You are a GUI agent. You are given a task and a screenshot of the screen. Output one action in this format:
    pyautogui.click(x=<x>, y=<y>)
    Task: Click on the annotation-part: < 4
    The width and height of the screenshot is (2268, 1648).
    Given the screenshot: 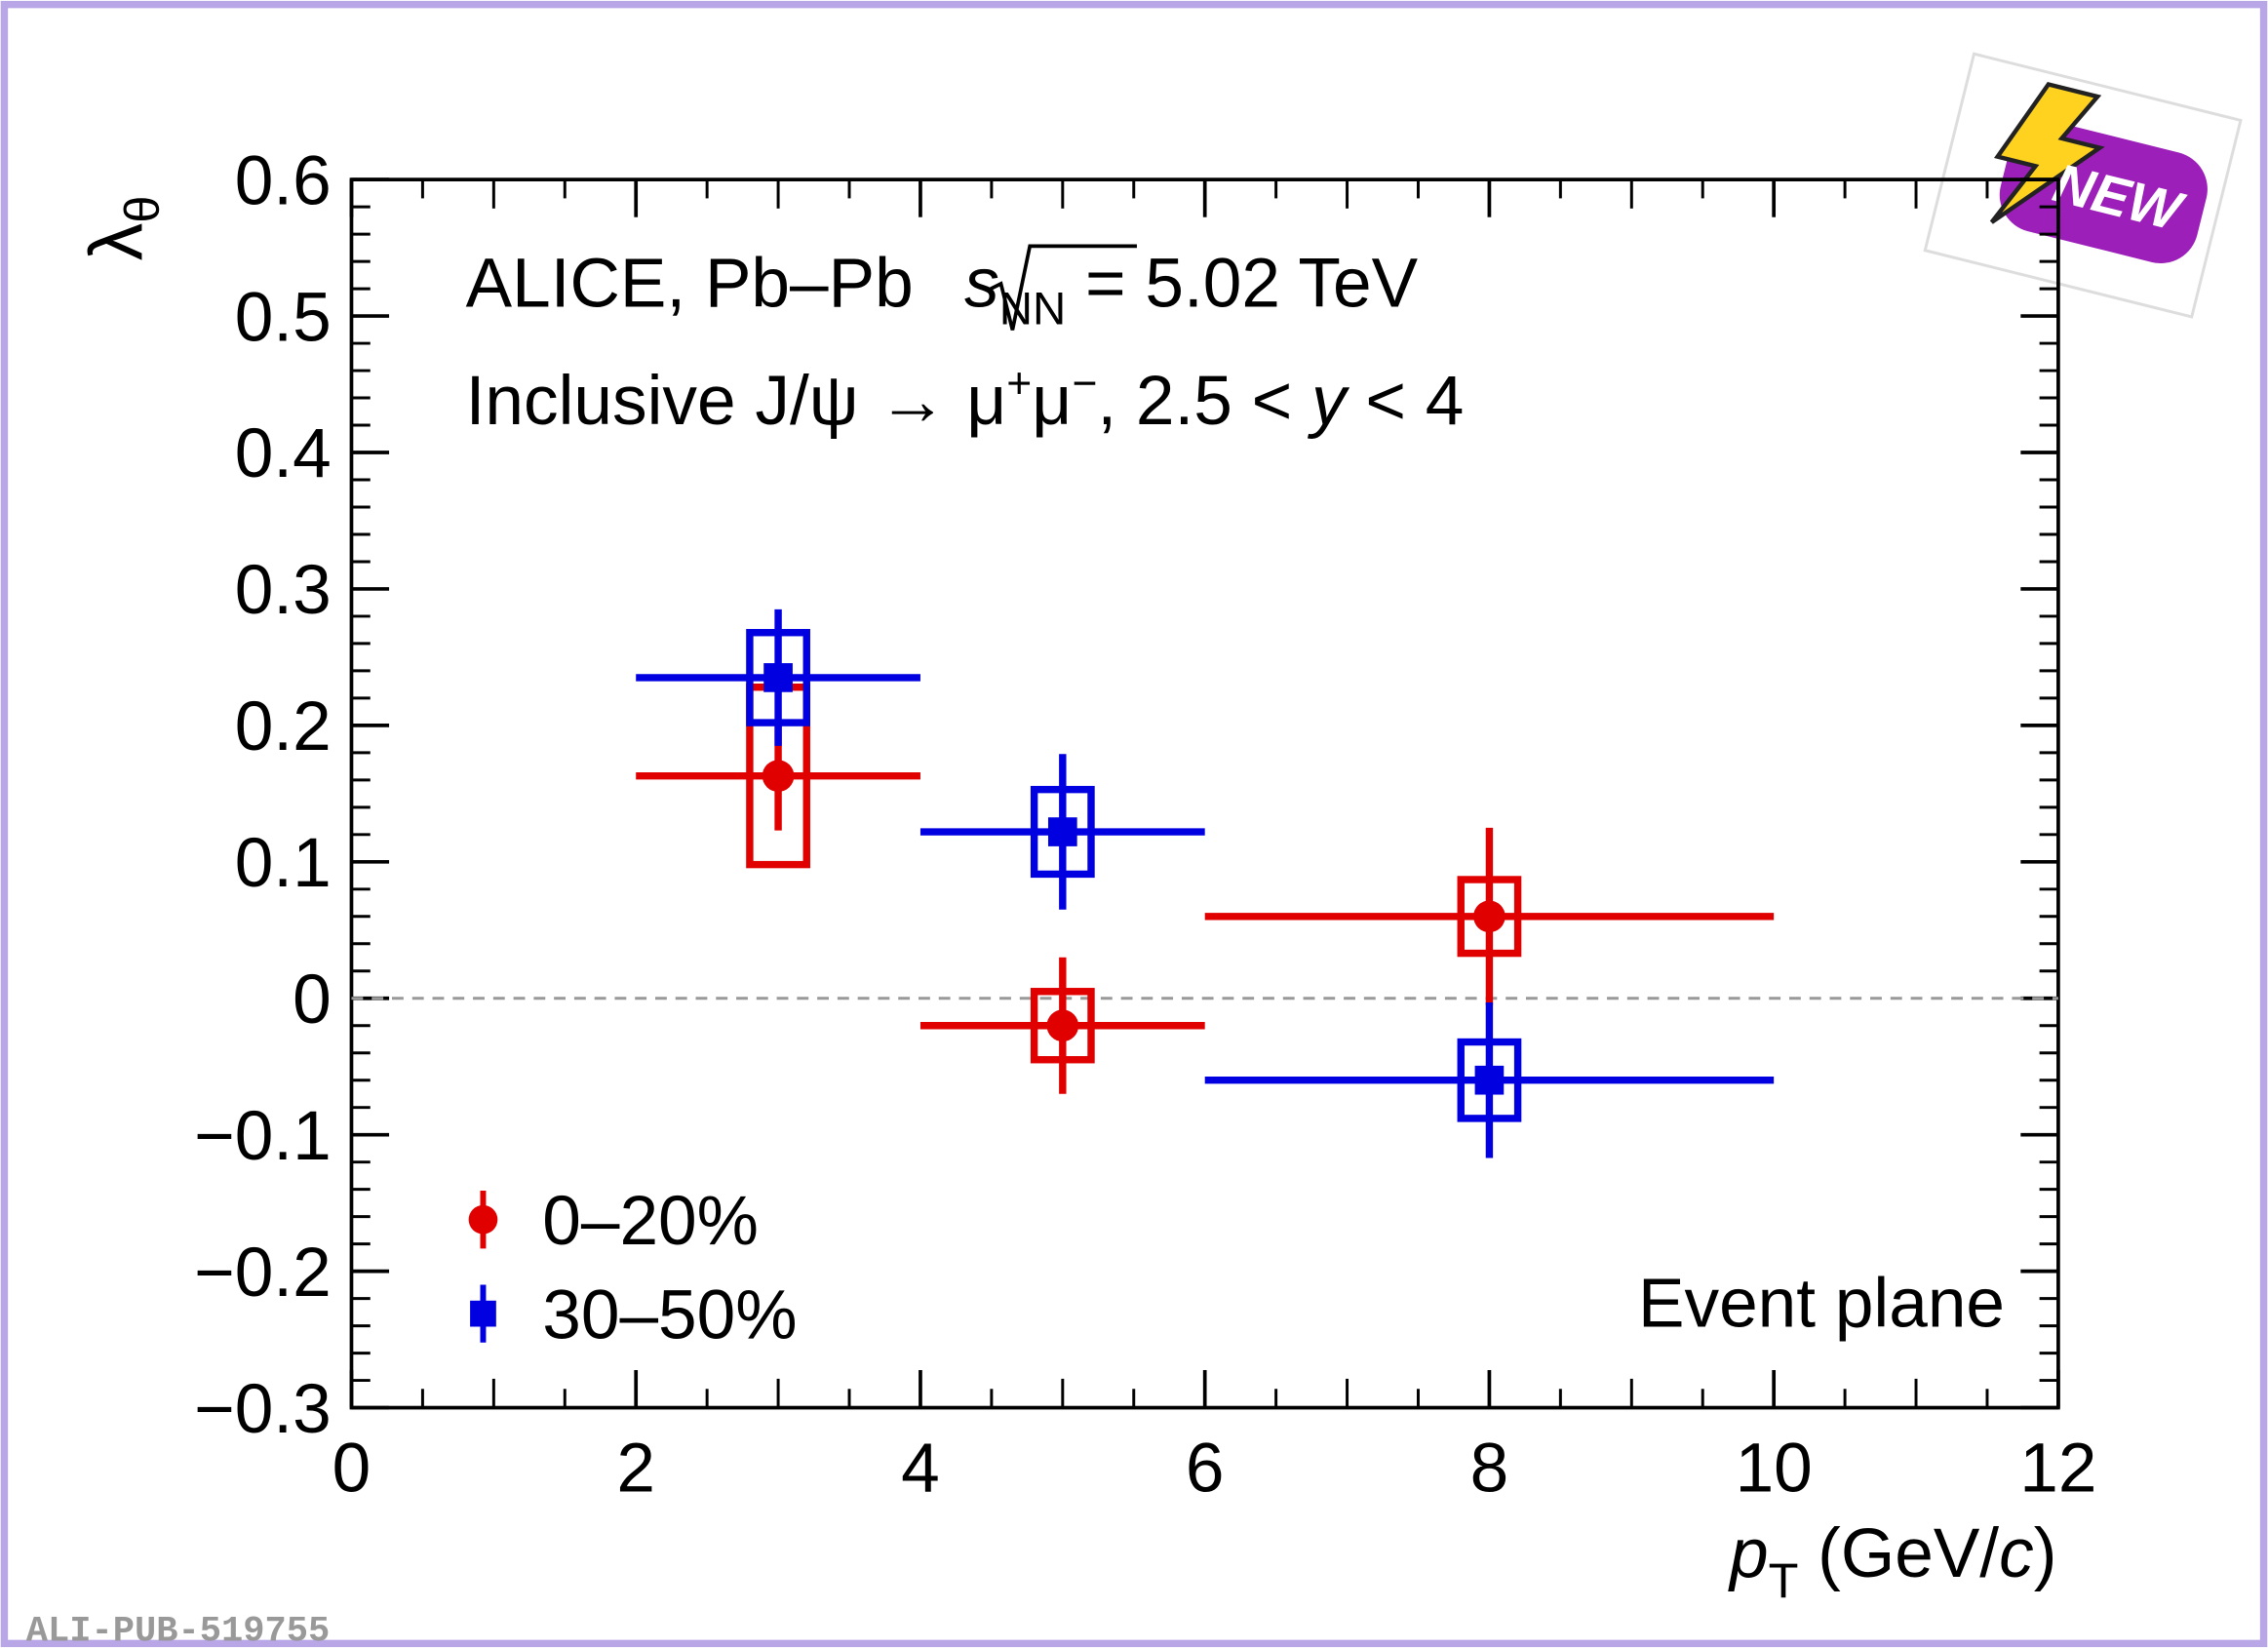 What is the action you would take?
    pyautogui.click(x=1406, y=401)
    